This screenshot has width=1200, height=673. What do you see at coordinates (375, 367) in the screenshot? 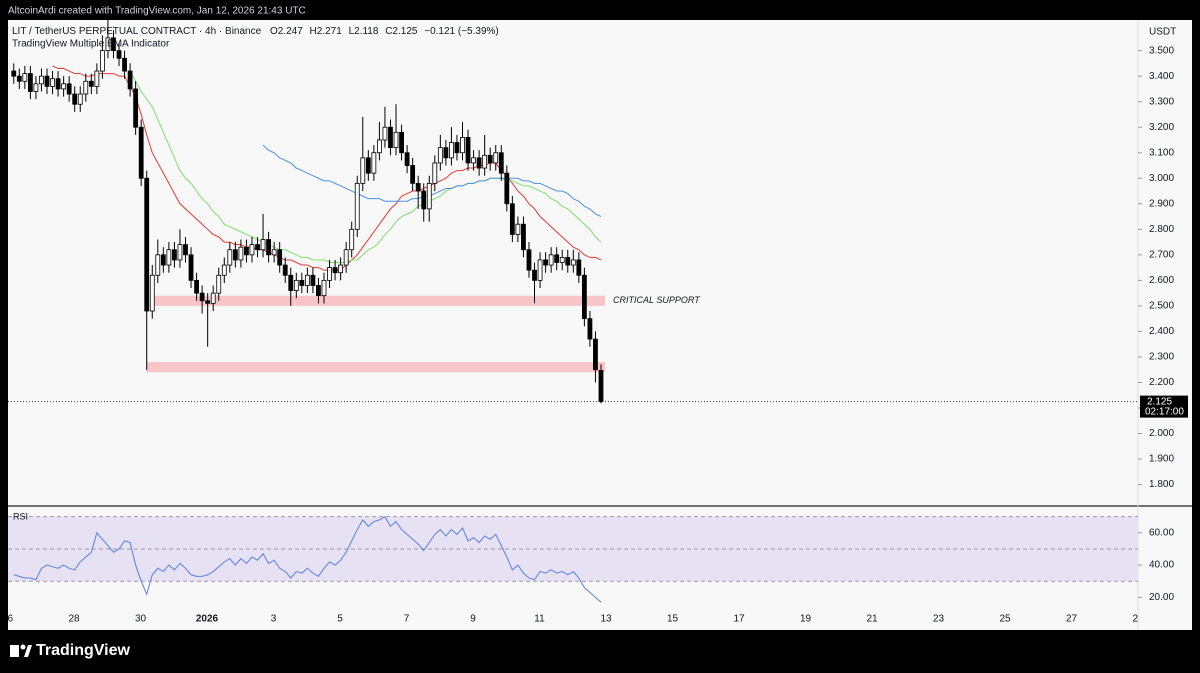
I see `support-zone` at bounding box center [375, 367].